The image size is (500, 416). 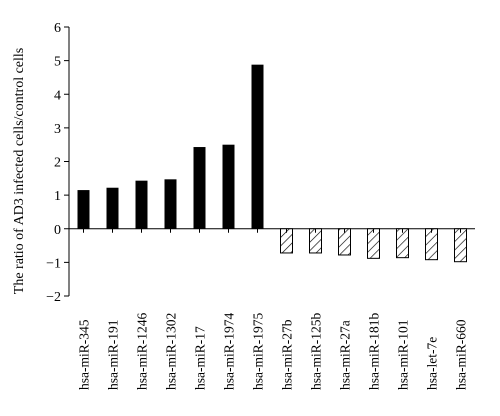 I want to click on y-tick-label: 0, so click(x=57, y=230).